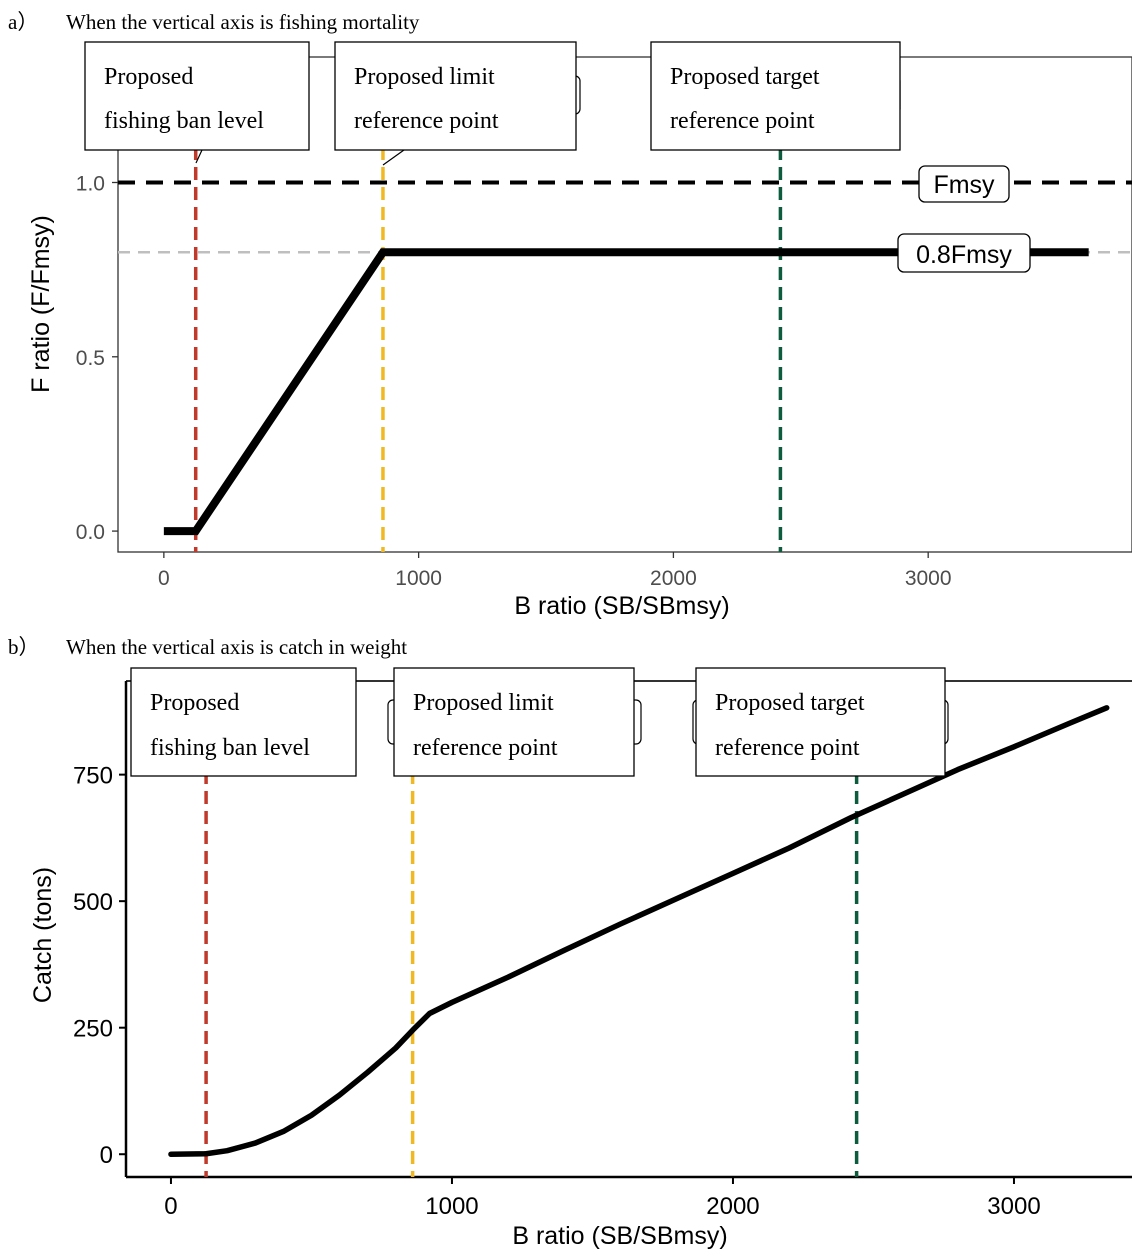 The height and width of the screenshot is (1254, 1132). I want to click on panel-b-callout-target-line2: reference point, so click(787, 748).